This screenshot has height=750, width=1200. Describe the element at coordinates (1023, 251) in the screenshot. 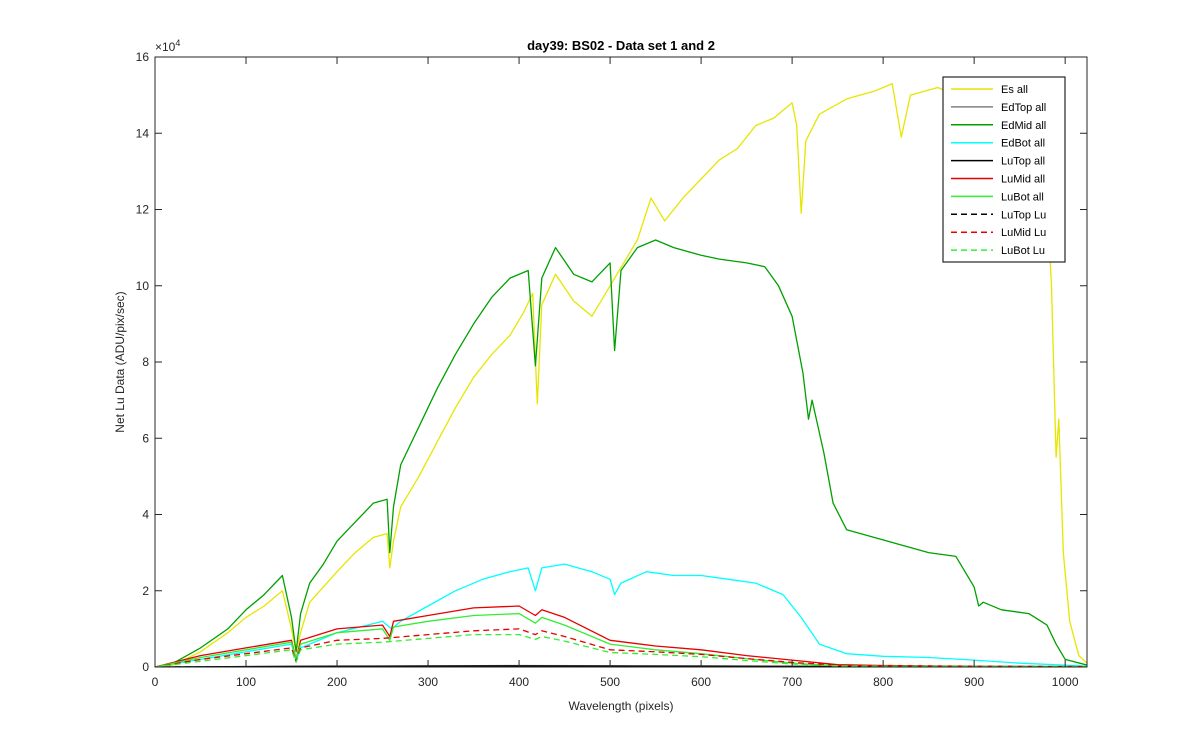

I see `legend-entry: LuBot Lu` at that location.